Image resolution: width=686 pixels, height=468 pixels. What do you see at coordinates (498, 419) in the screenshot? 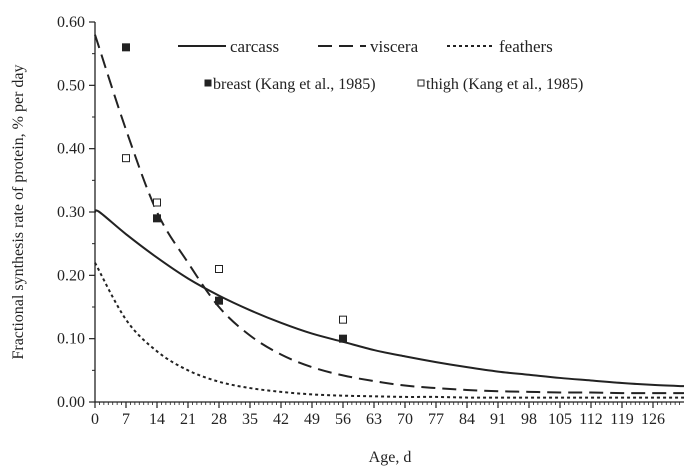
I see `x-tick-label: 91` at bounding box center [498, 419].